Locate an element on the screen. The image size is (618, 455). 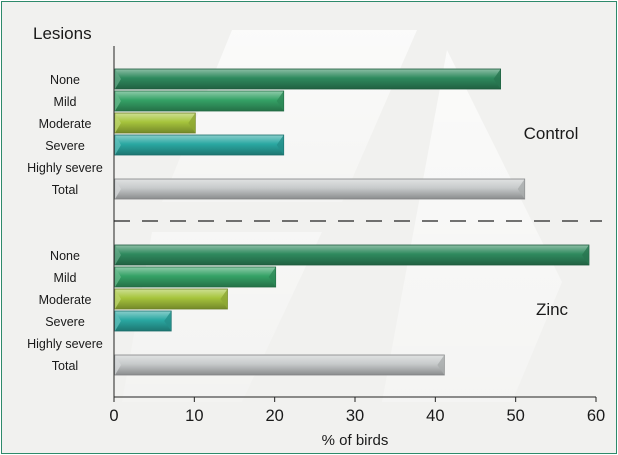
category-label-zinc-mild: Mild is located at coordinates (65, 278).